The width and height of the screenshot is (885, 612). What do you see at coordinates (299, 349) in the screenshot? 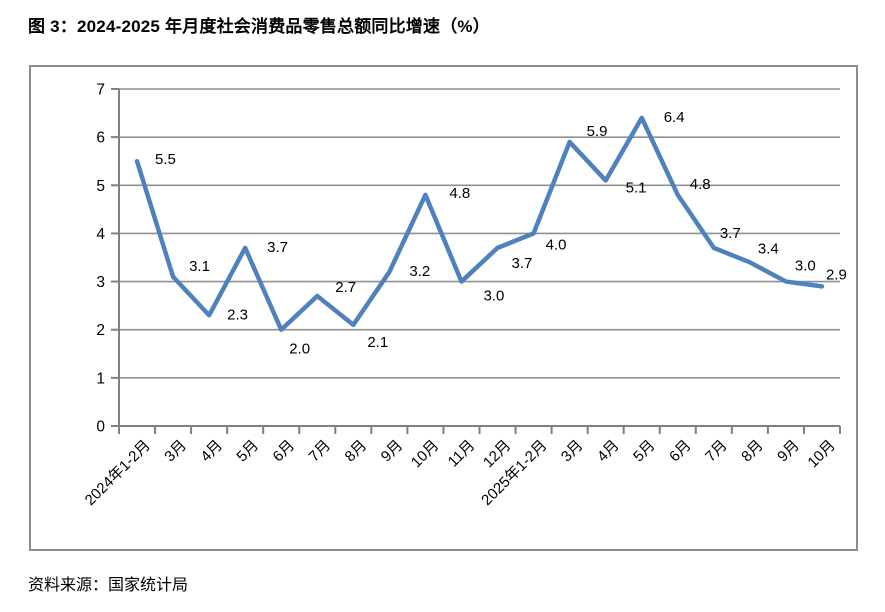
I see `data-label: 2.0` at bounding box center [299, 349].